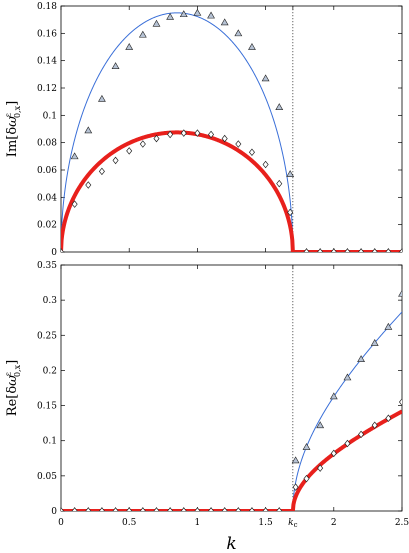 This screenshot has height=553, width=409. I want to click on y-tick-label: 0.08, so click(47, 144).